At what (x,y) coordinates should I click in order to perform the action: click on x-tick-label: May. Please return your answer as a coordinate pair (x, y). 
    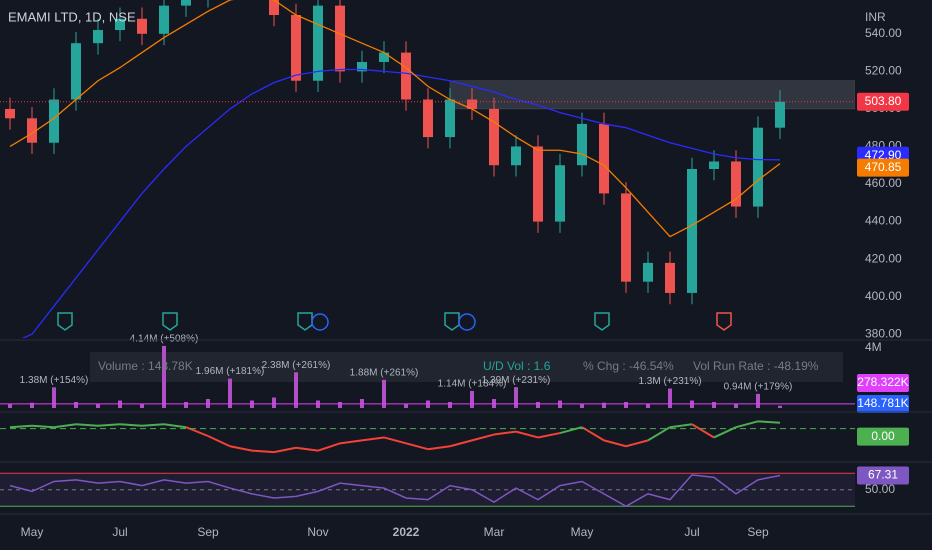
    Looking at the image, I should click on (582, 532).